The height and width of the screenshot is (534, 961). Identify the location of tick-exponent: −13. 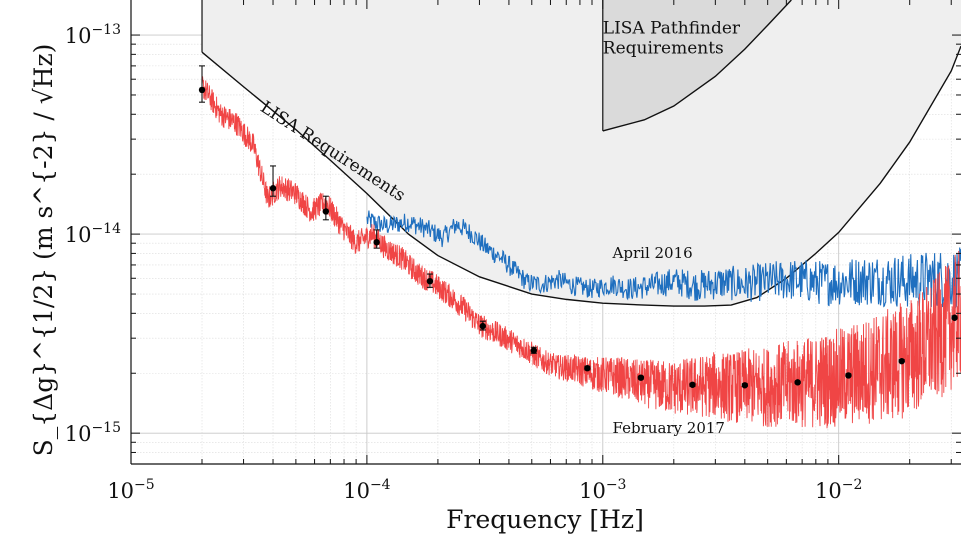
(106, 30).